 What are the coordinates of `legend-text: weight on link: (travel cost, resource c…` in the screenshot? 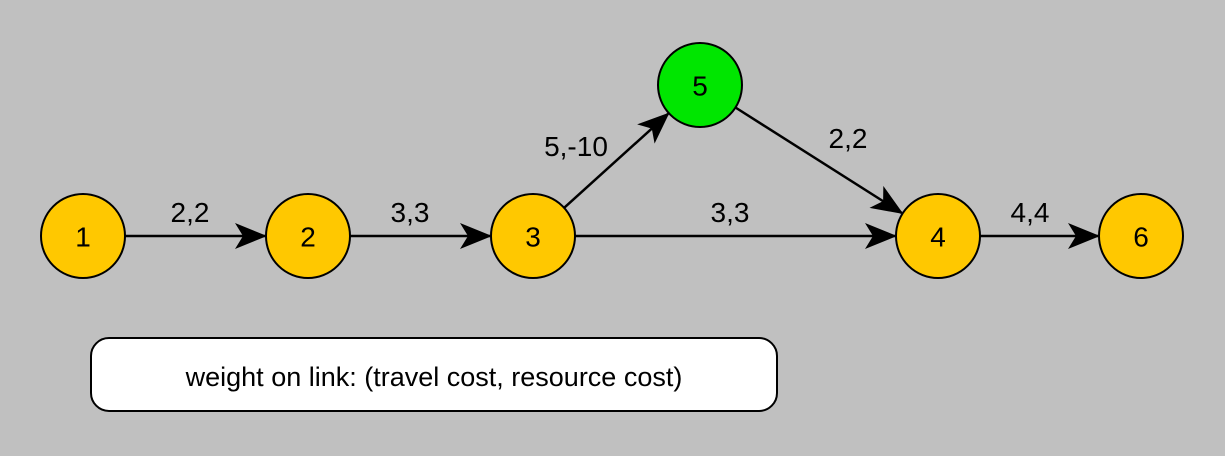 It's located at (434, 377).